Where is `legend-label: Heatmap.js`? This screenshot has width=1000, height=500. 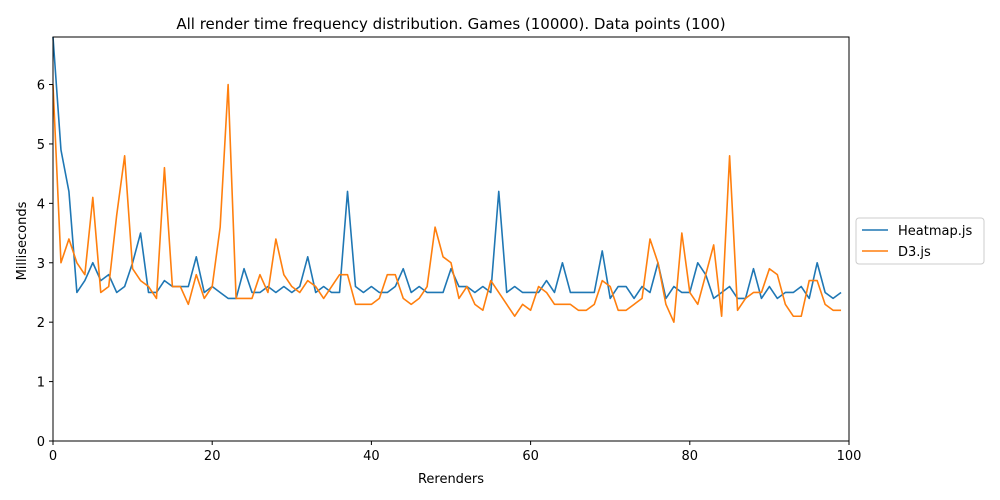
legend-label: Heatmap.js is located at coordinates (935, 231).